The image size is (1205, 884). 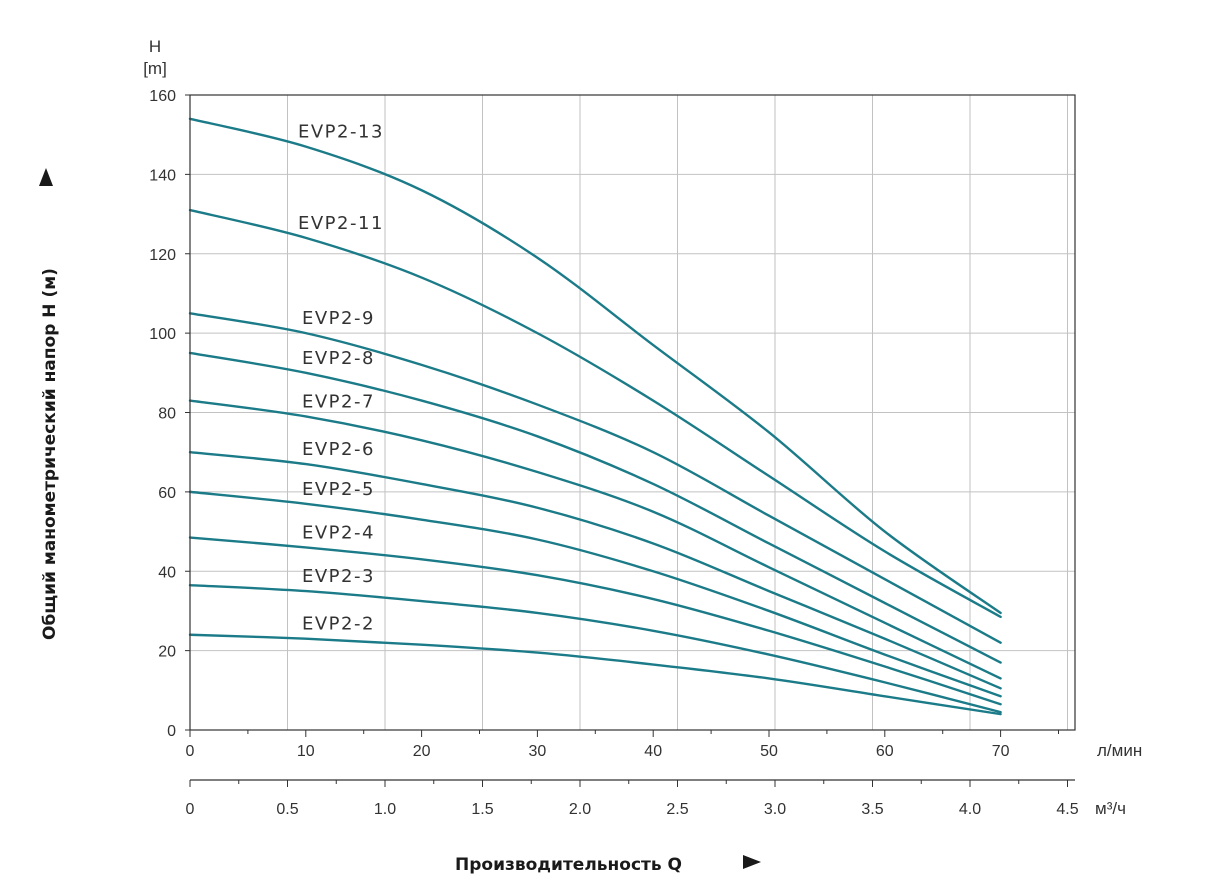 I want to click on x-tick-label: 70, so click(x=1001, y=751).